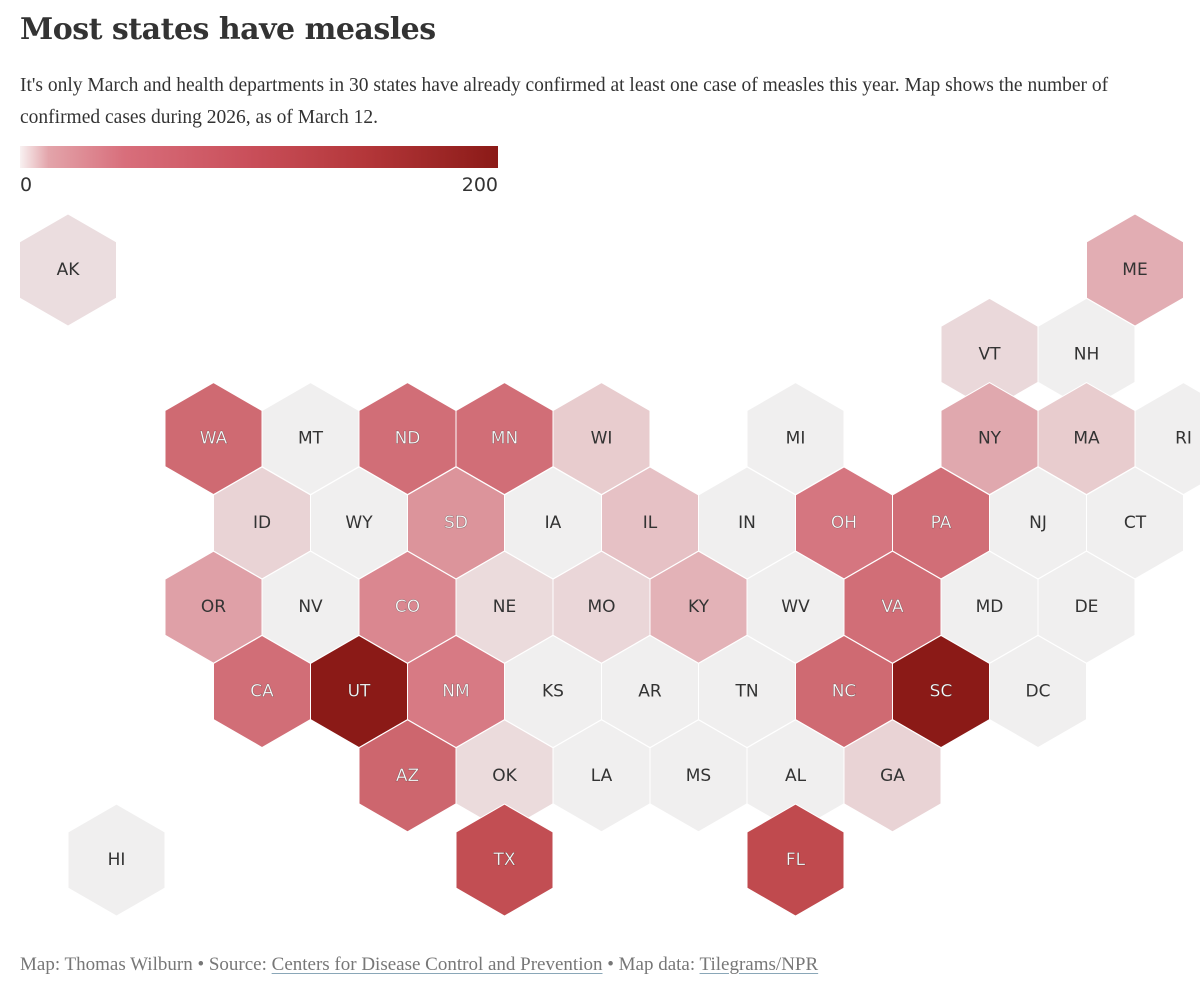 This screenshot has height=1004, width=1200. What do you see at coordinates (259, 157) in the screenshot?
I see `legend-gradient-bar` at bounding box center [259, 157].